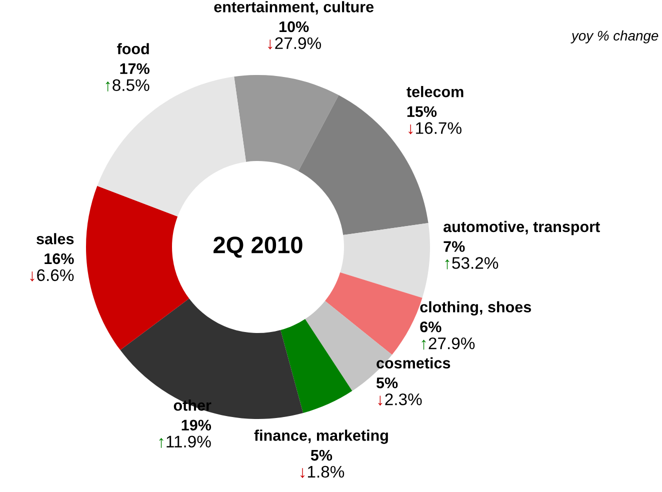 The height and width of the screenshot is (492, 662). I want to click on slice-label: finance, marketing, so click(321, 437).